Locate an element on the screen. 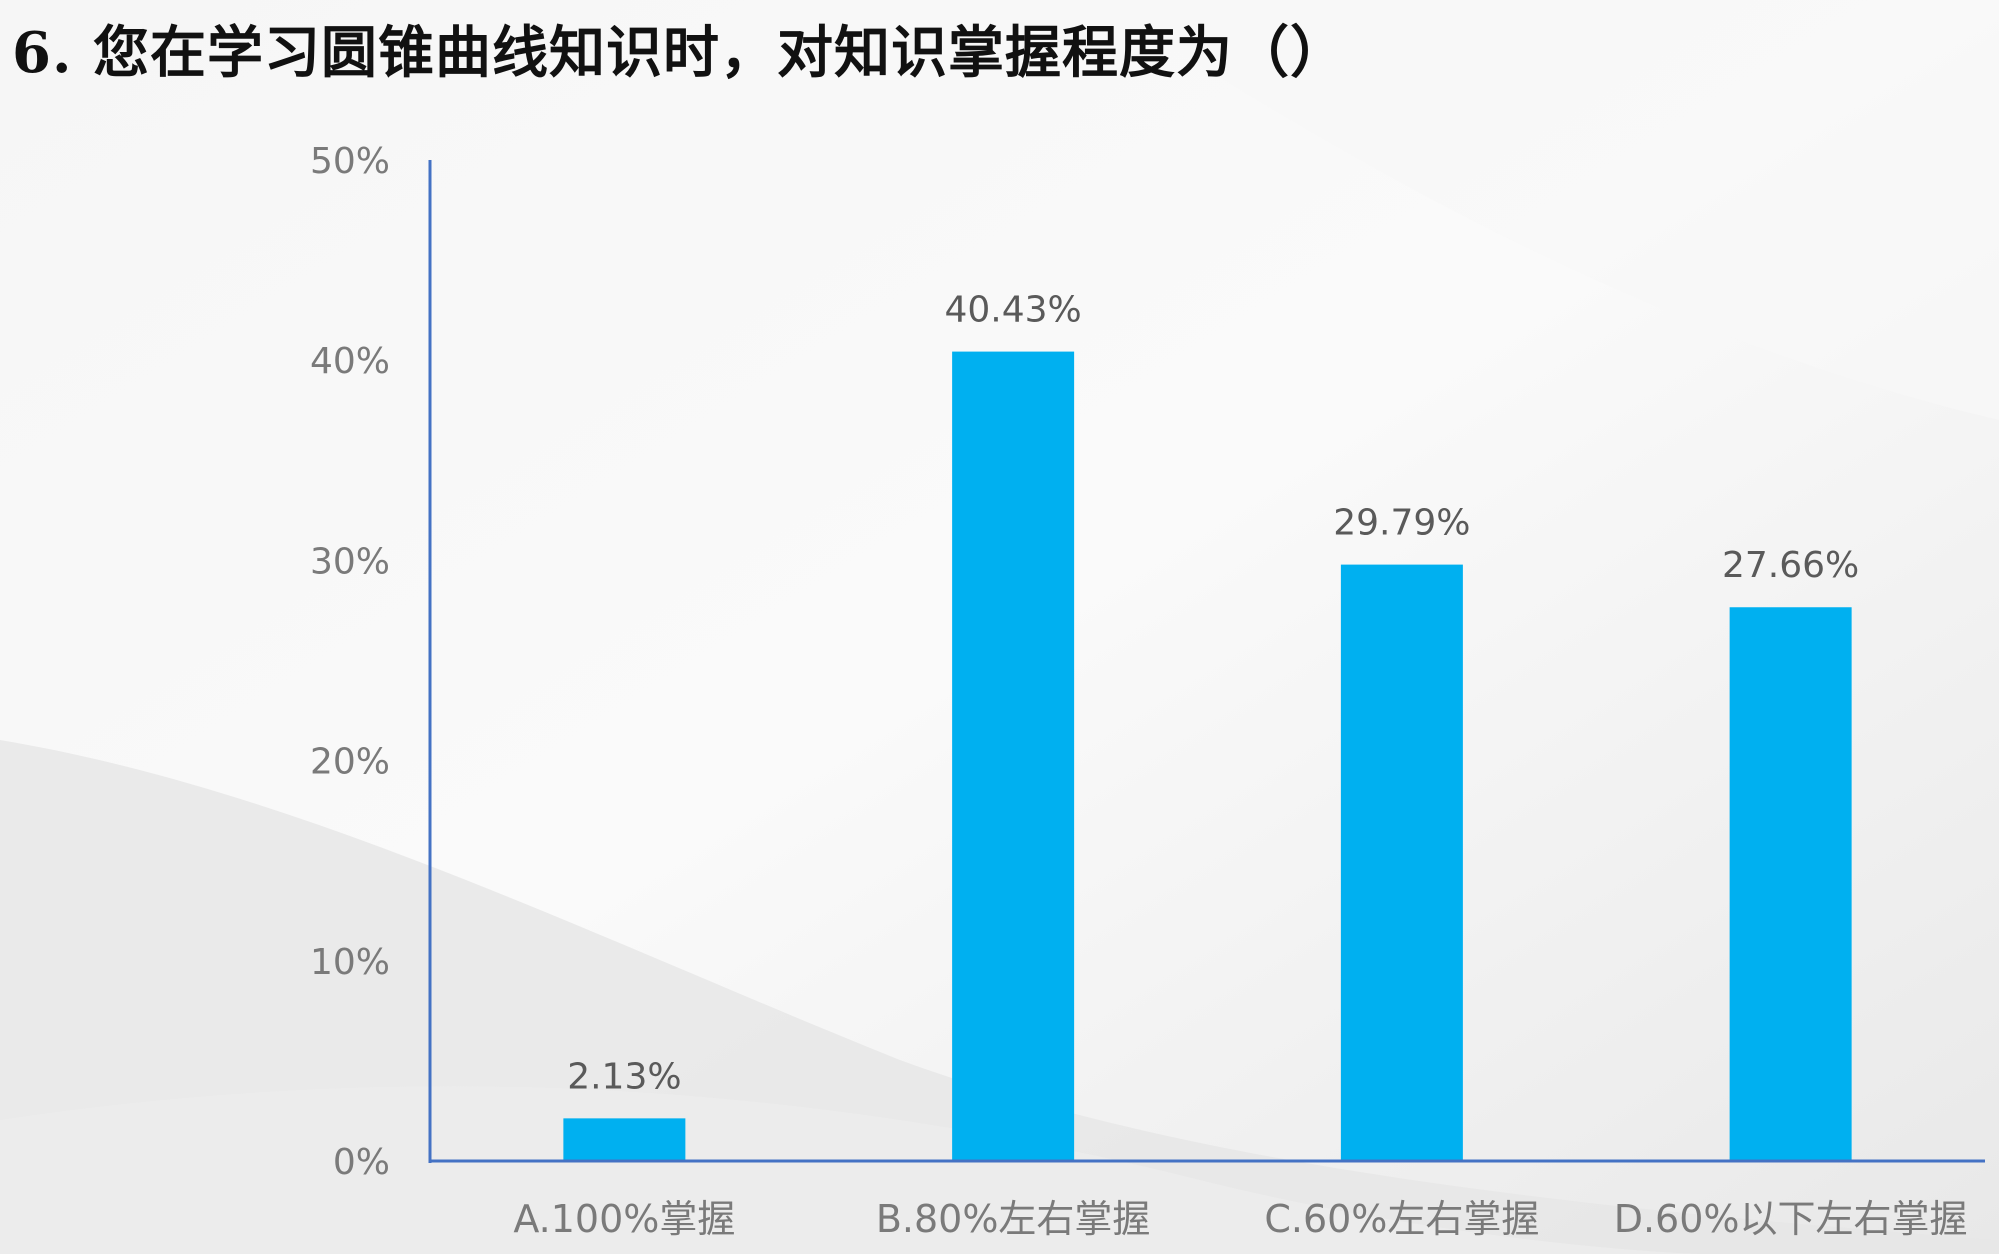 This screenshot has height=1254, width=1999. page-title: 6. 您在学习圆锥曲线知识时，对知识掌握程度为（） is located at coordinates (679, 53).